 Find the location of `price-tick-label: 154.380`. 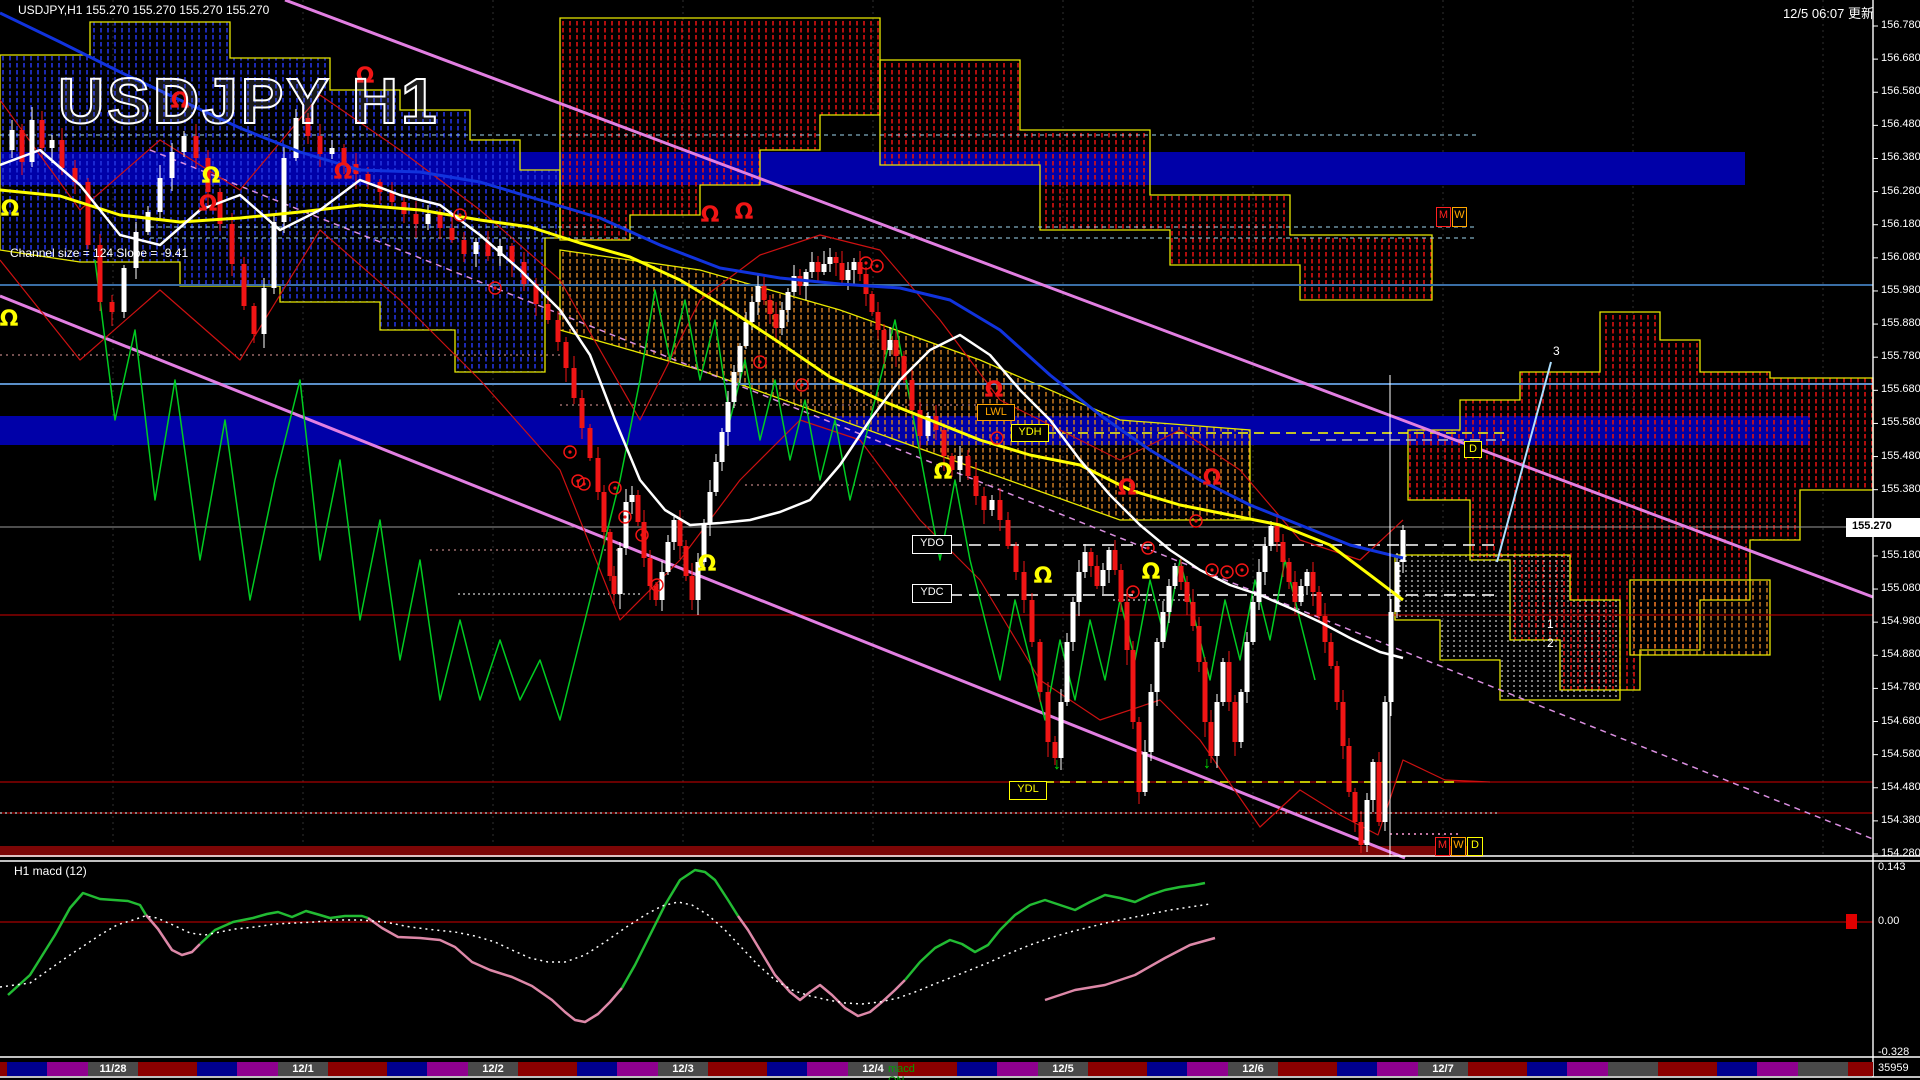

price-tick-label: 154.380 is located at coordinates (1900, 819).